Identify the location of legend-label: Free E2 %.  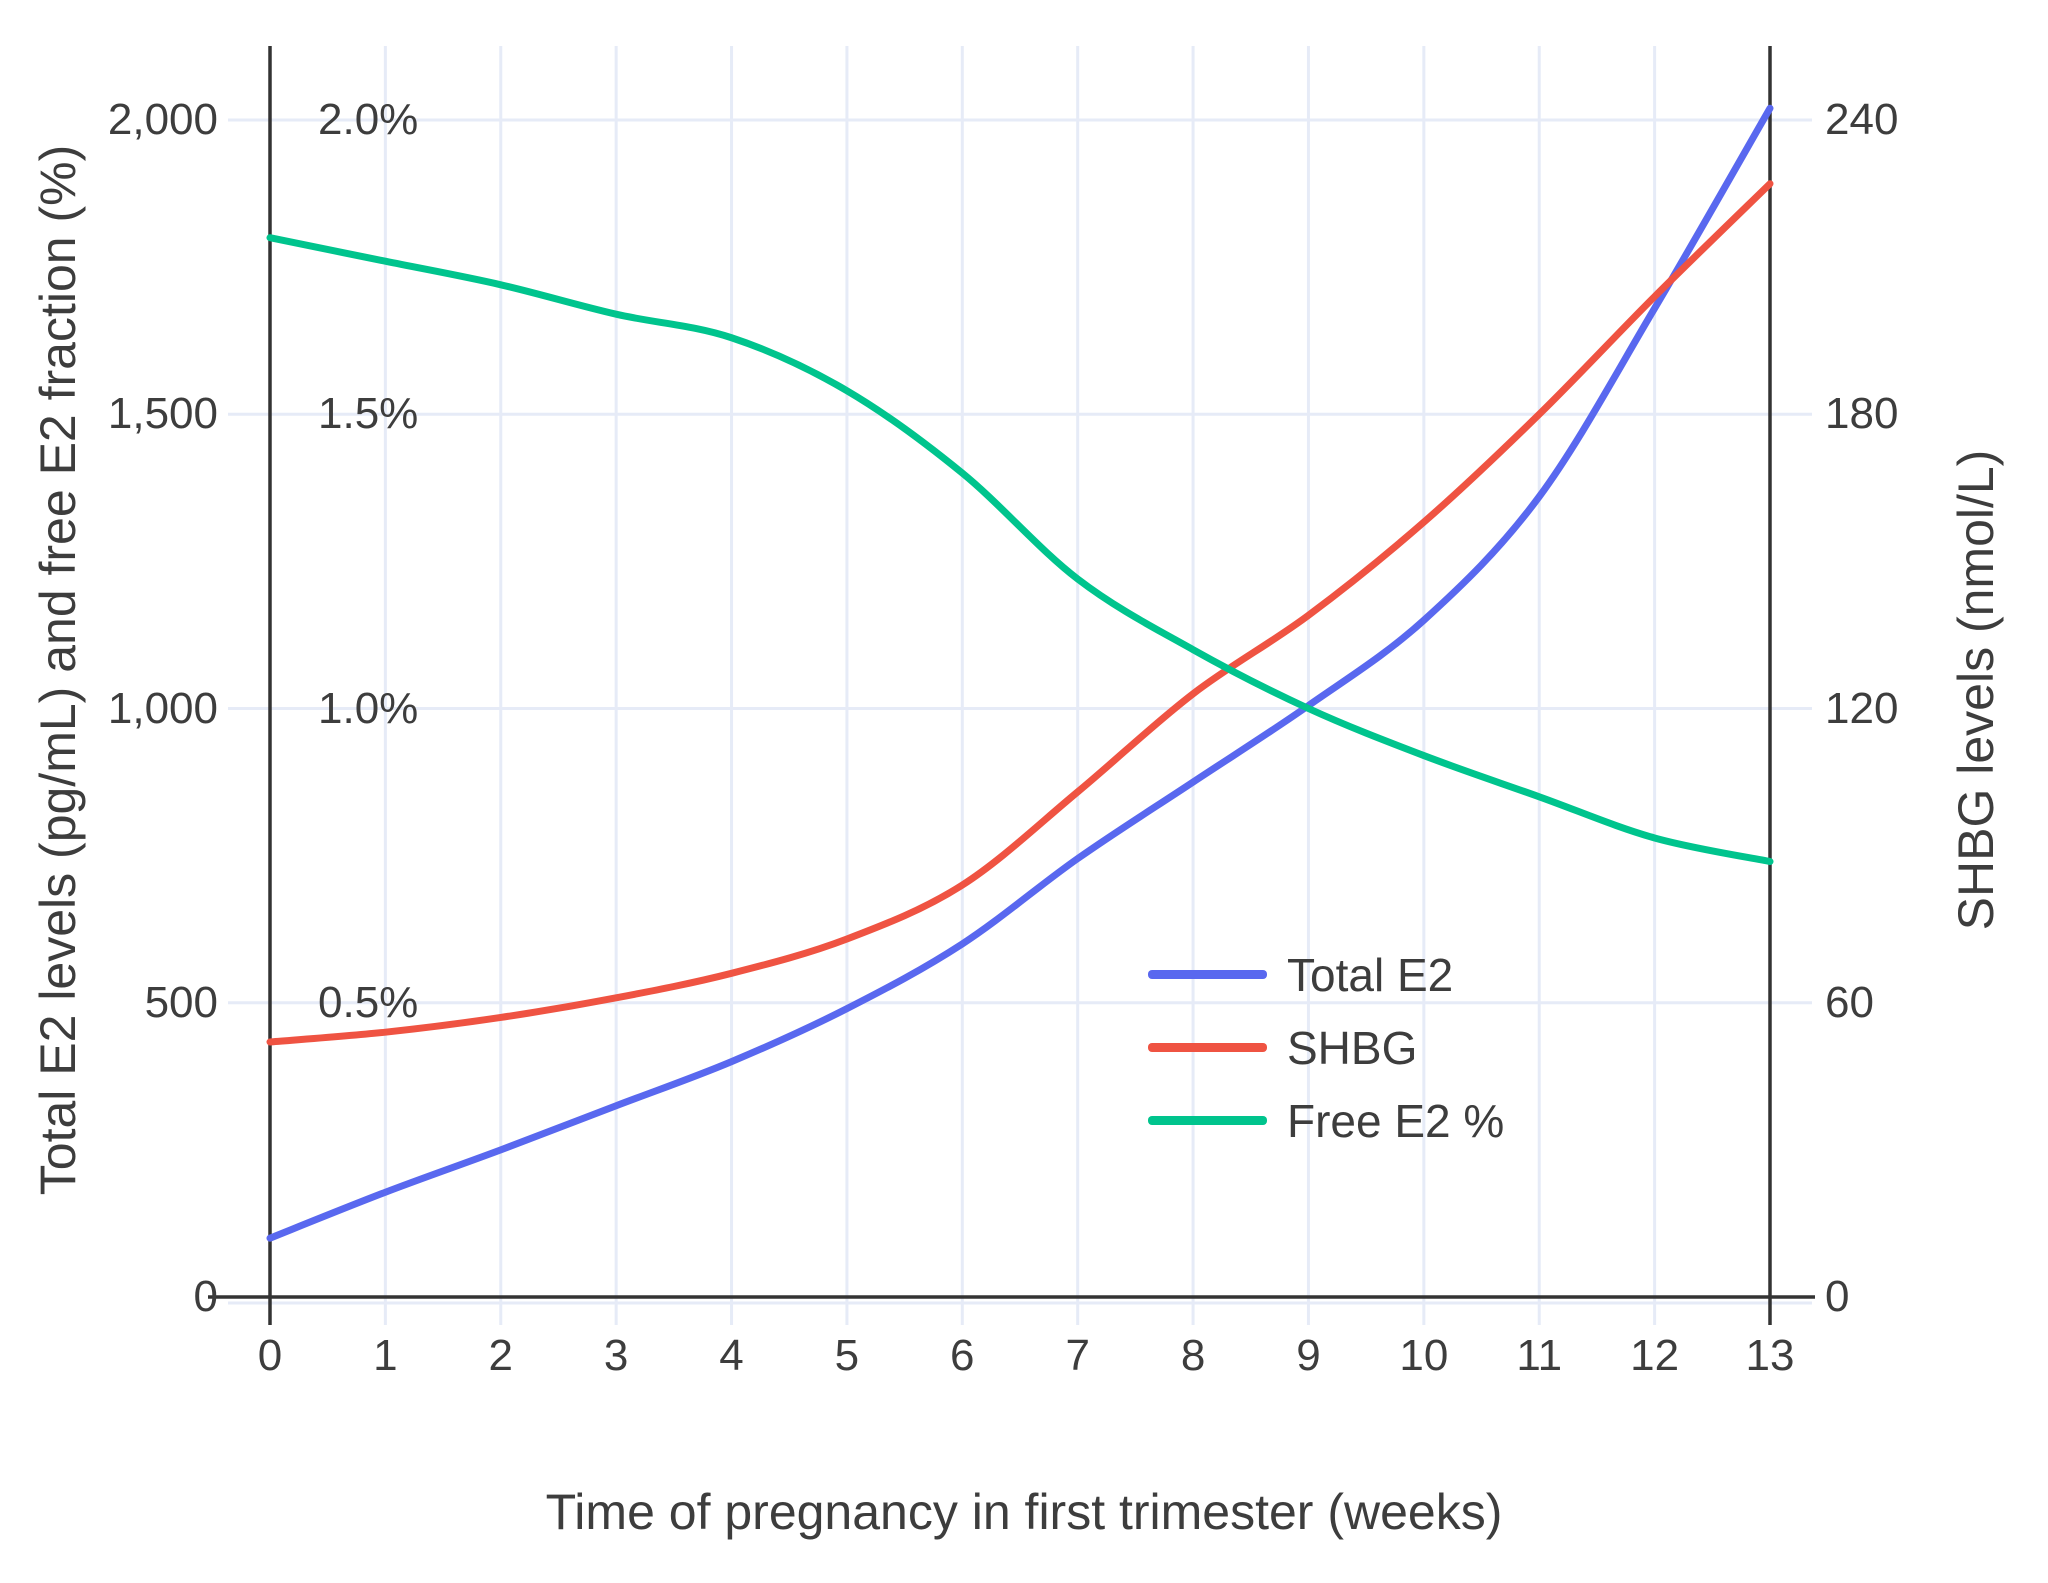
(1396, 1120).